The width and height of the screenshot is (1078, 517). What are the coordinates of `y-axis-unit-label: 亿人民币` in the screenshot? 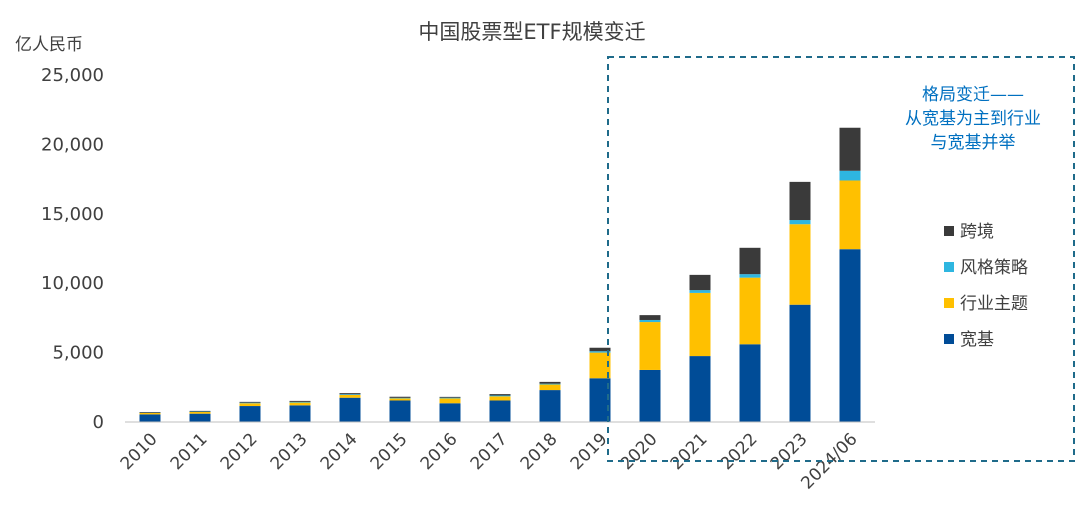 It's located at (49, 45).